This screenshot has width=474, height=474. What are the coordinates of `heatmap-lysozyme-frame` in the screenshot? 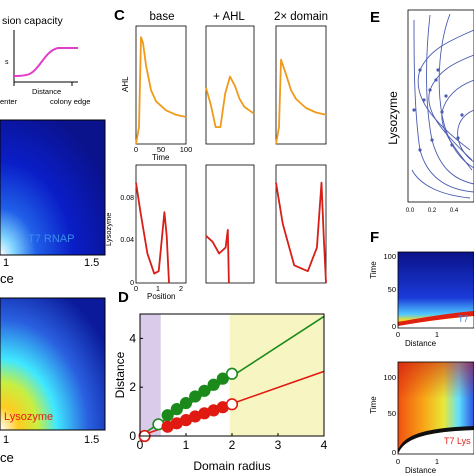 It's located at (53, 364).